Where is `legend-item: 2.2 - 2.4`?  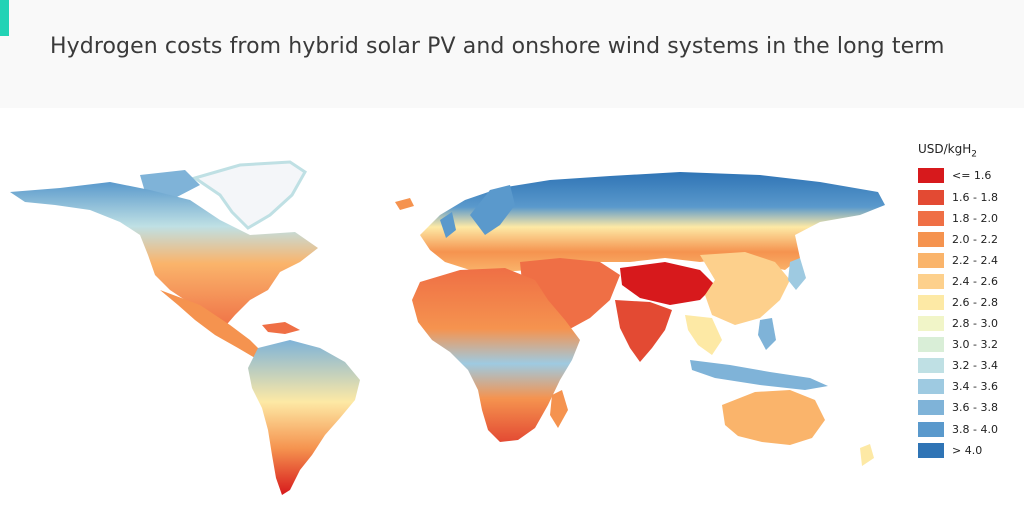
legend-item: 2.2 - 2.4 is located at coordinates (968, 260).